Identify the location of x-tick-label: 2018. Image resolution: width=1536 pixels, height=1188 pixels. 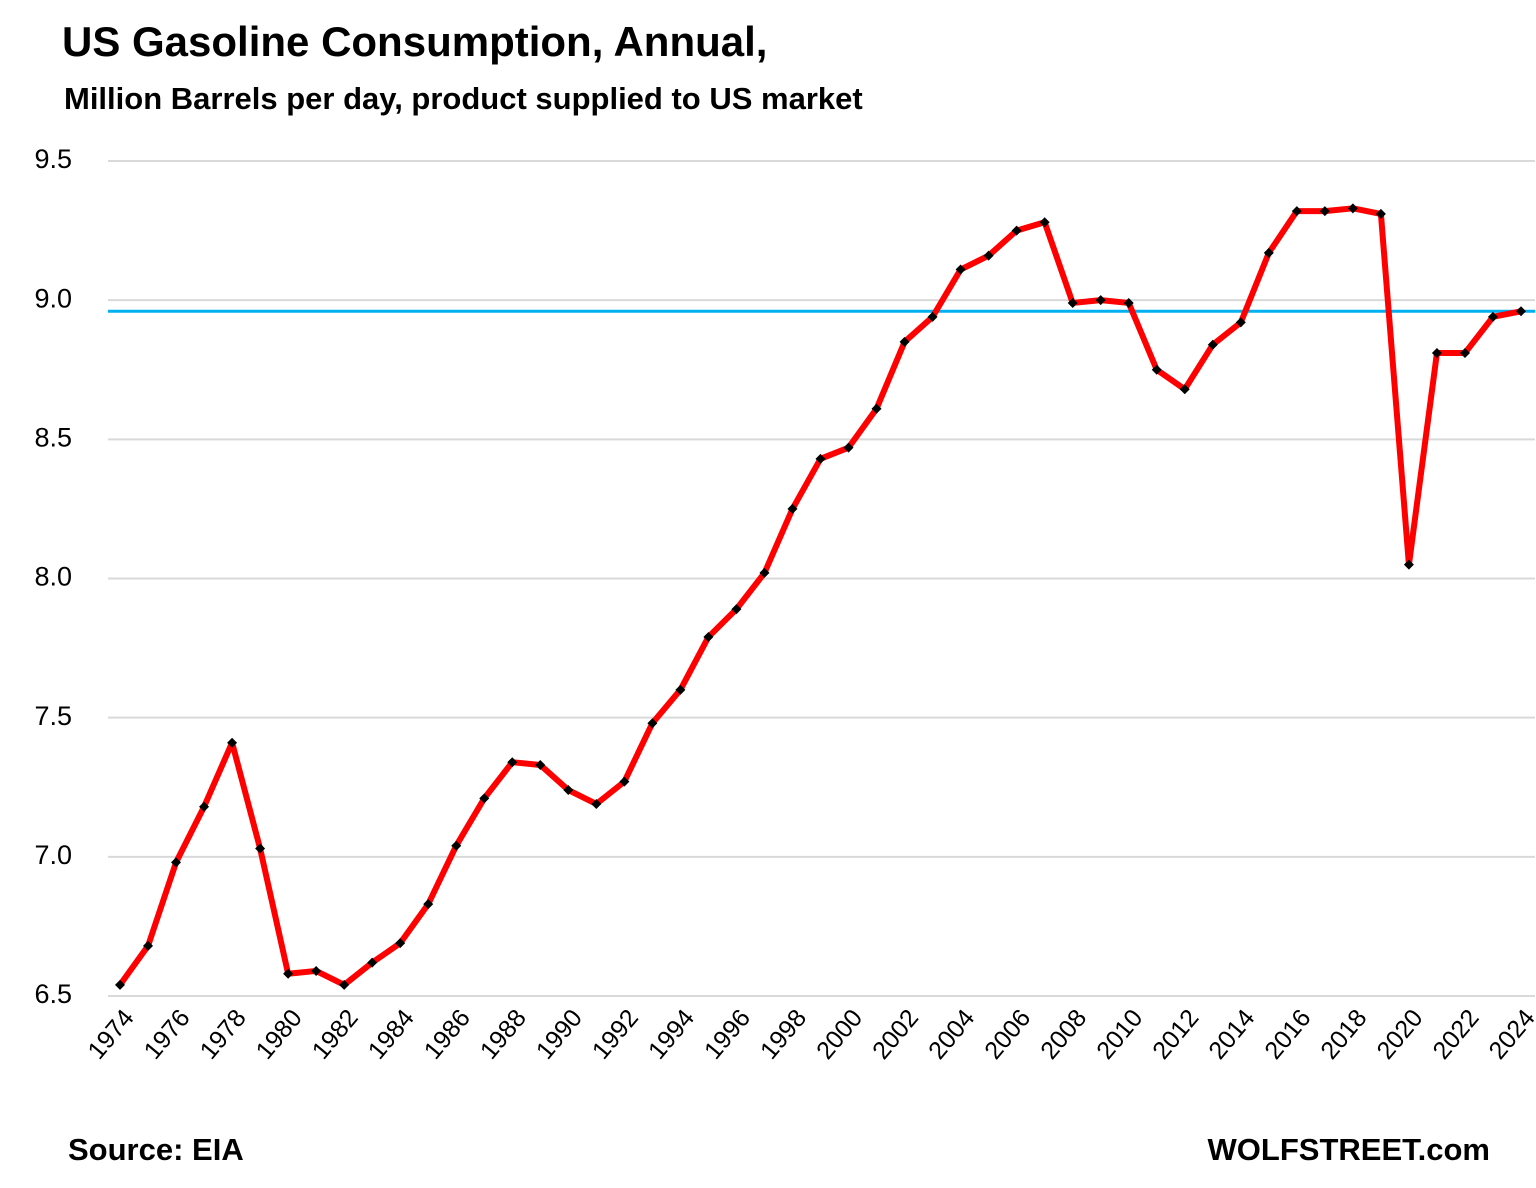
(1343, 1034).